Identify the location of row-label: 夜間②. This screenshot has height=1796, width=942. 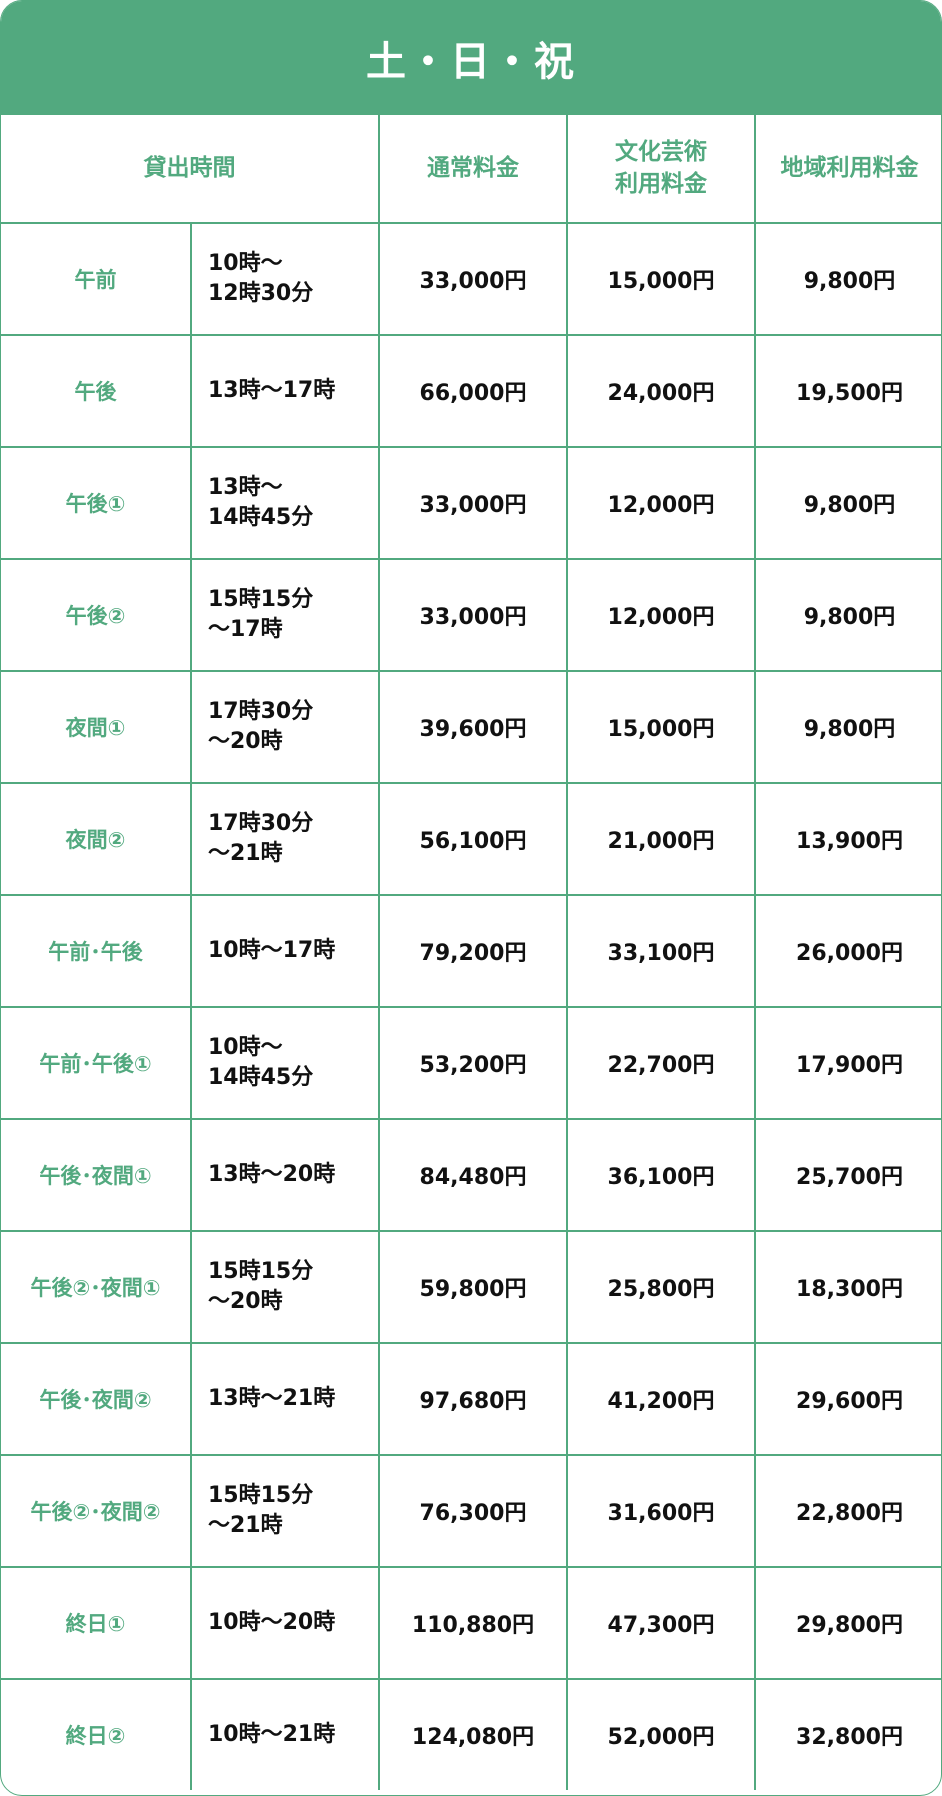
(96, 839).